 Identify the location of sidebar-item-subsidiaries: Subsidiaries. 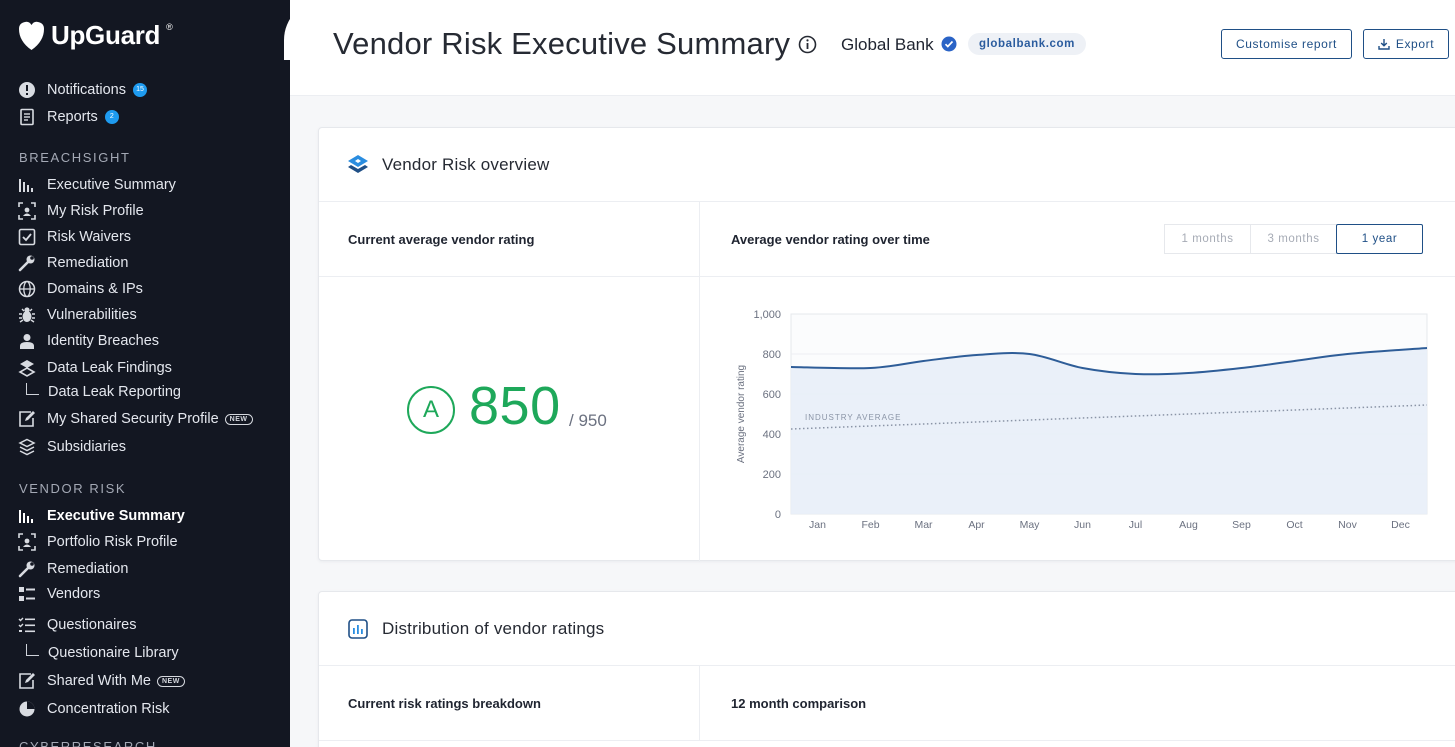
(72, 447).